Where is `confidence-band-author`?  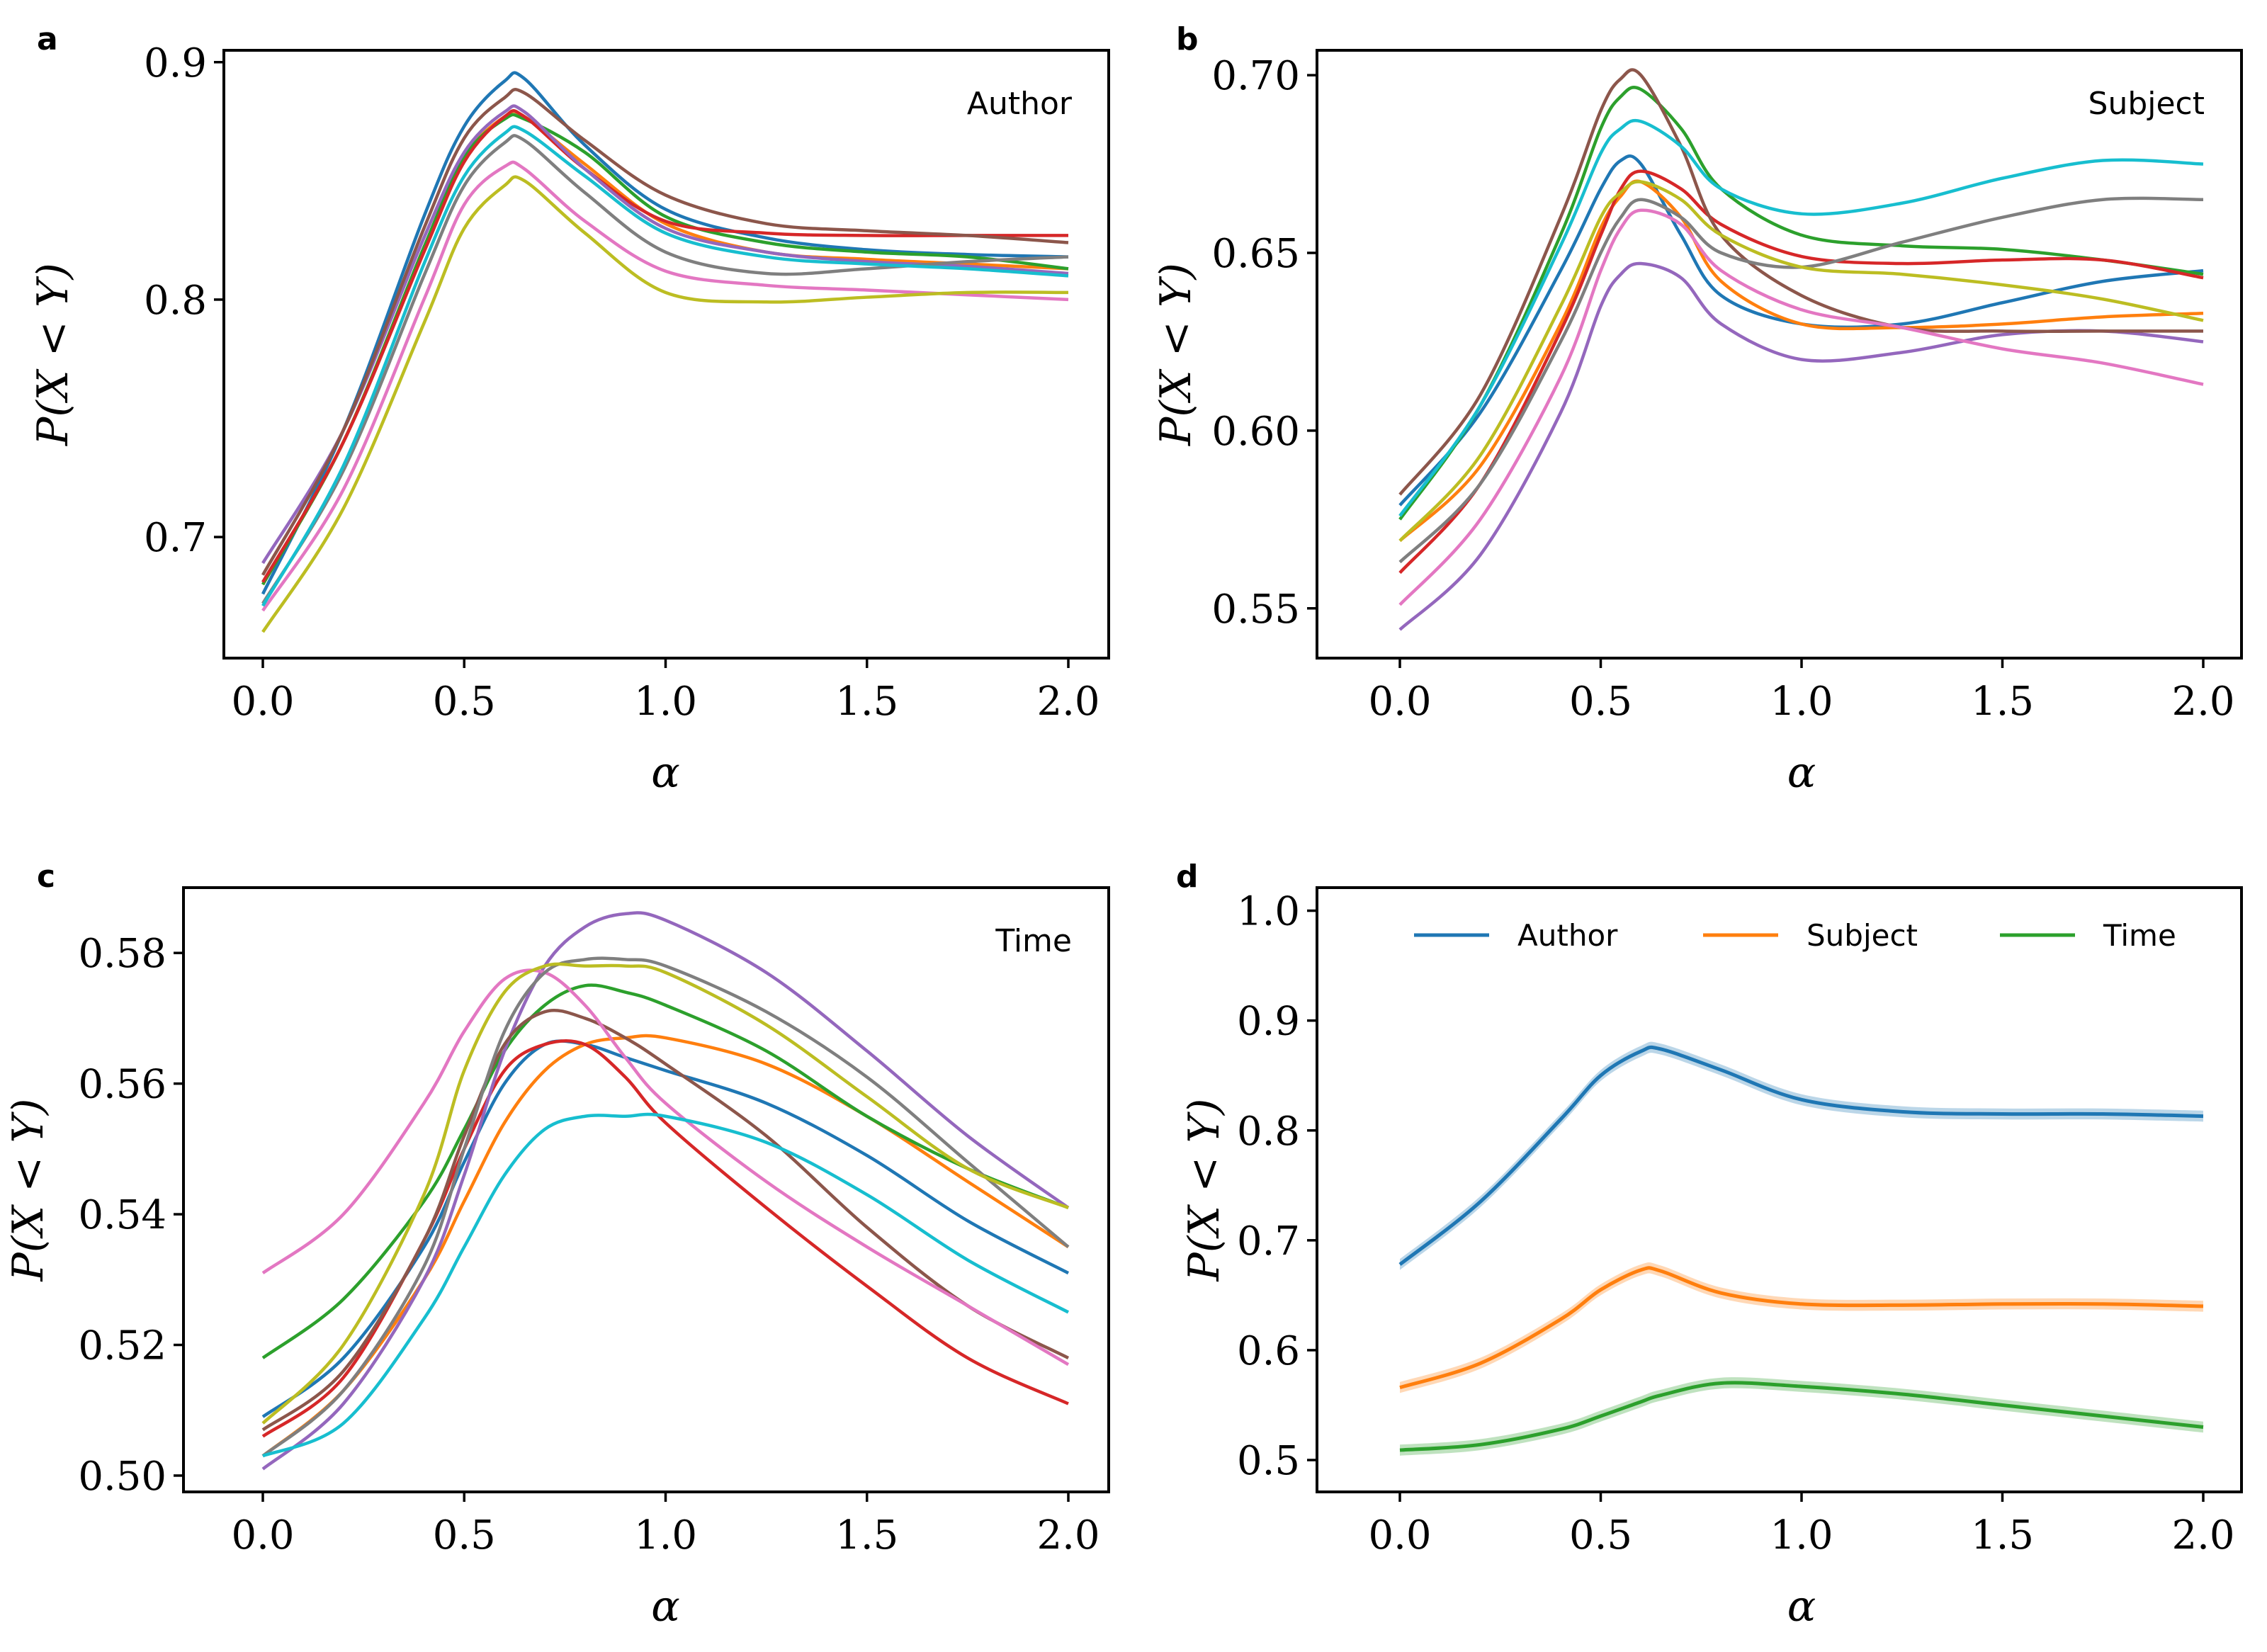
confidence-band-author is located at coordinates (1802, 1155).